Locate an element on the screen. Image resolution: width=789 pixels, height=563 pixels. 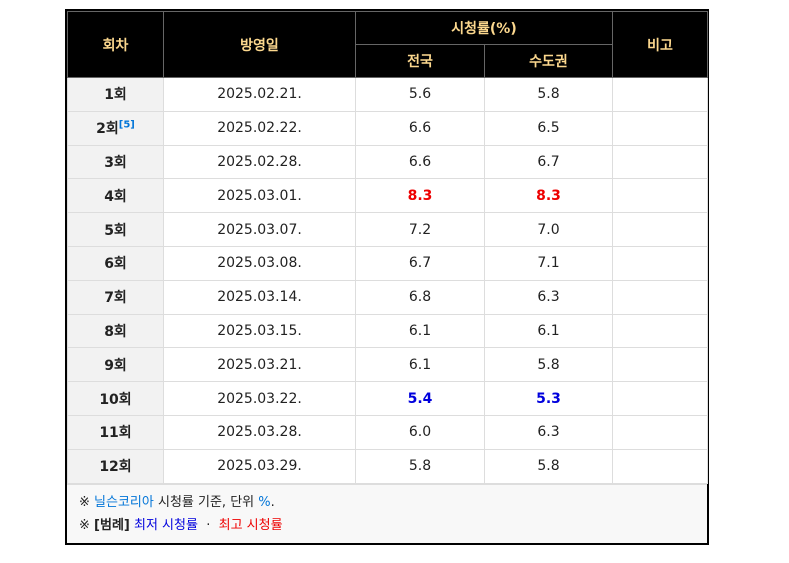
header-cell: 비고 is located at coordinates (660, 44).